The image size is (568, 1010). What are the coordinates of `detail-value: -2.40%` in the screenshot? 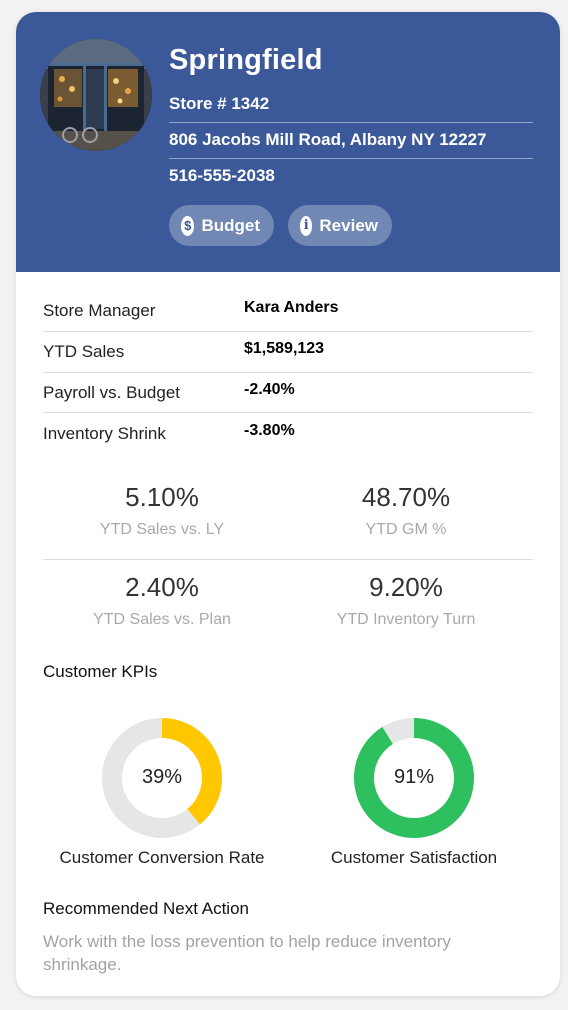 It's located at (269, 389).